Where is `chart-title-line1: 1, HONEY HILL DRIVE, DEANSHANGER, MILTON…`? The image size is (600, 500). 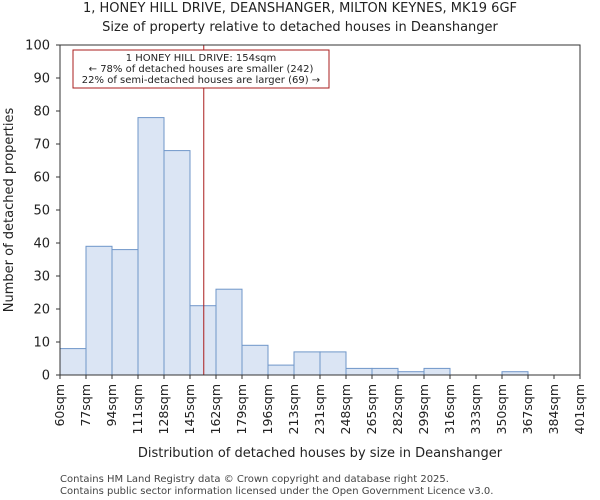 chart-title-line1: 1, HONEY HILL DRIVE, DEANSHANGER, MILTON… is located at coordinates (300, 8).